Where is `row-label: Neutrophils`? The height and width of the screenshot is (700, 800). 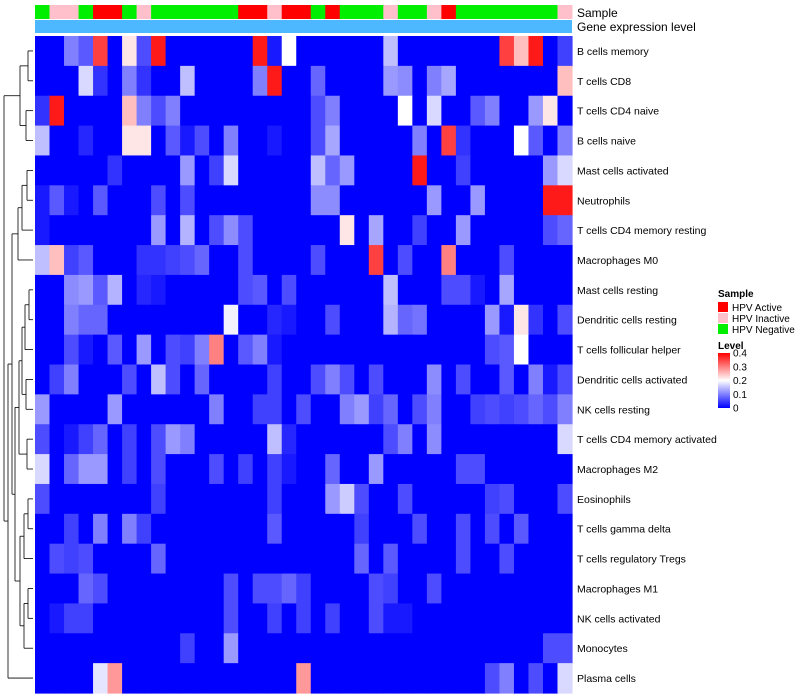 row-label: Neutrophils is located at coordinates (603, 201).